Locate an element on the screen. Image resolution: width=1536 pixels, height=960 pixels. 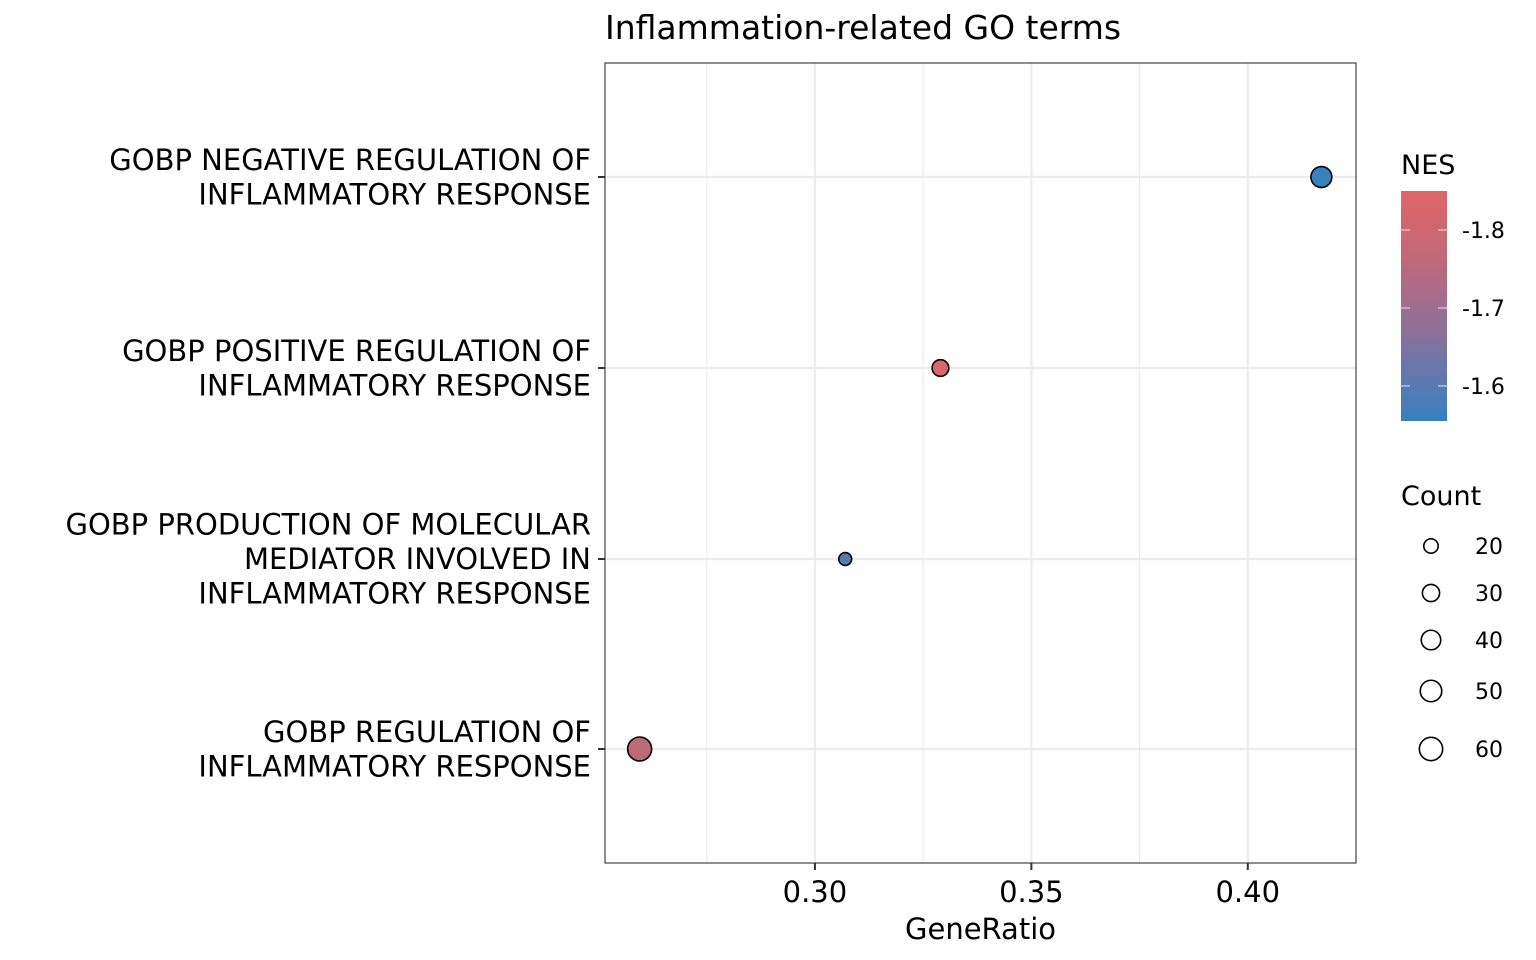
nes-legend-label: -1.8 is located at coordinates (1483, 231).